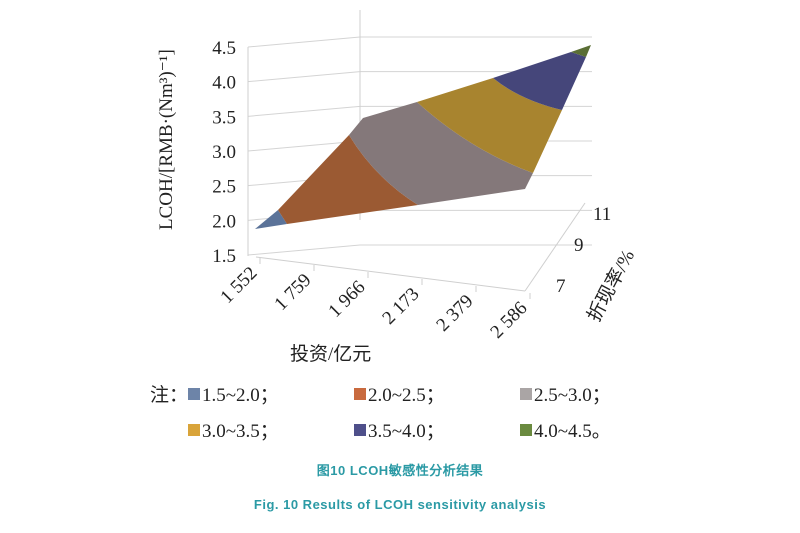  What do you see at coordinates (508, 320) in the screenshot?
I see `x-tick-label: 2 586` at bounding box center [508, 320].